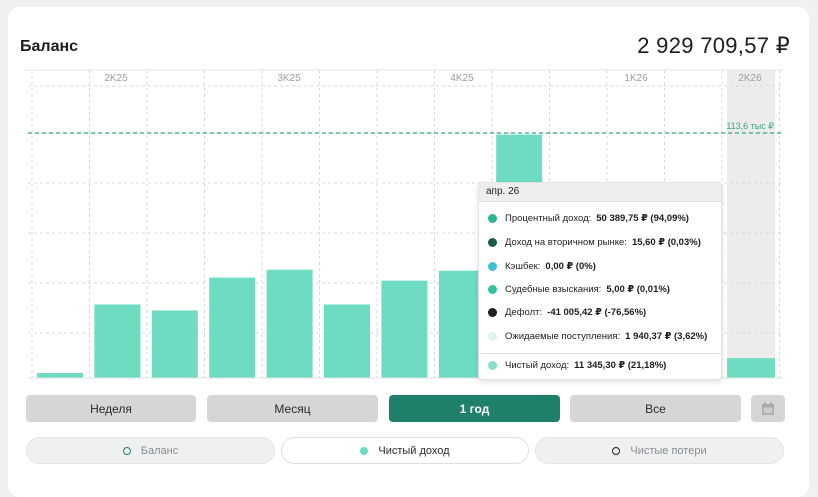 This screenshot has width=818, height=497. I want to click on filled-marker-icon, so click(364, 450).